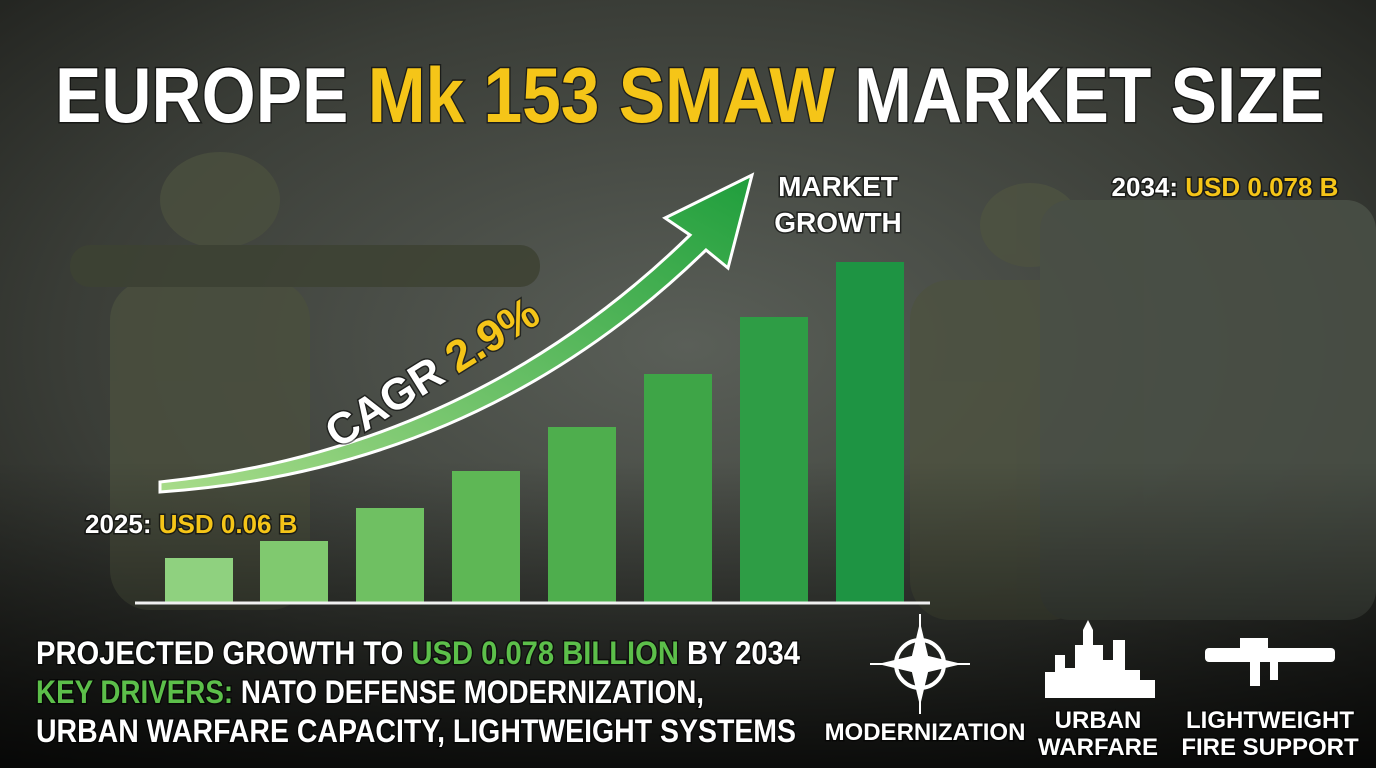  What do you see at coordinates (1098, 720) in the screenshot?
I see `icon-label: URBAN` at bounding box center [1098, 720].